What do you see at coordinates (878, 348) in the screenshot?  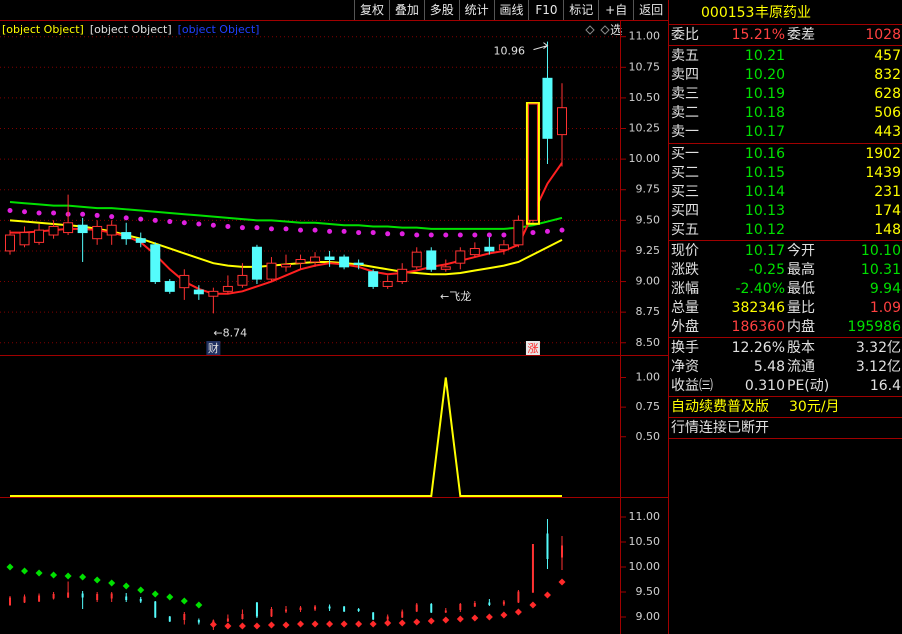 I see `value: 3.32亿` at bounding box center [878, 348].